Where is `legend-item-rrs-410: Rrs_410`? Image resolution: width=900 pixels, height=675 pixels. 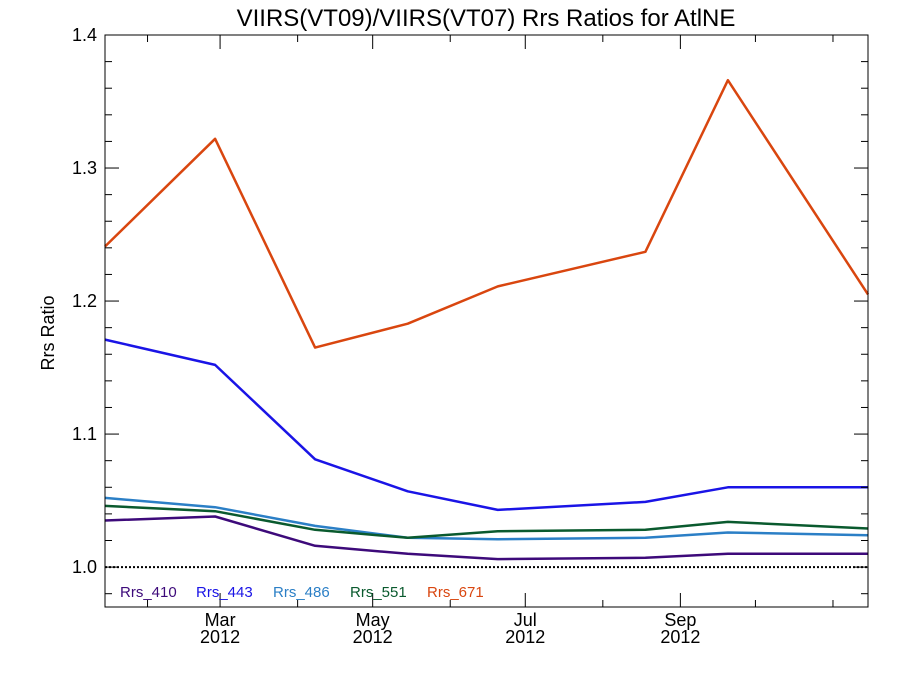
legend-item-rrs-410: Rrs_410 is located at coordinates (148, 592).